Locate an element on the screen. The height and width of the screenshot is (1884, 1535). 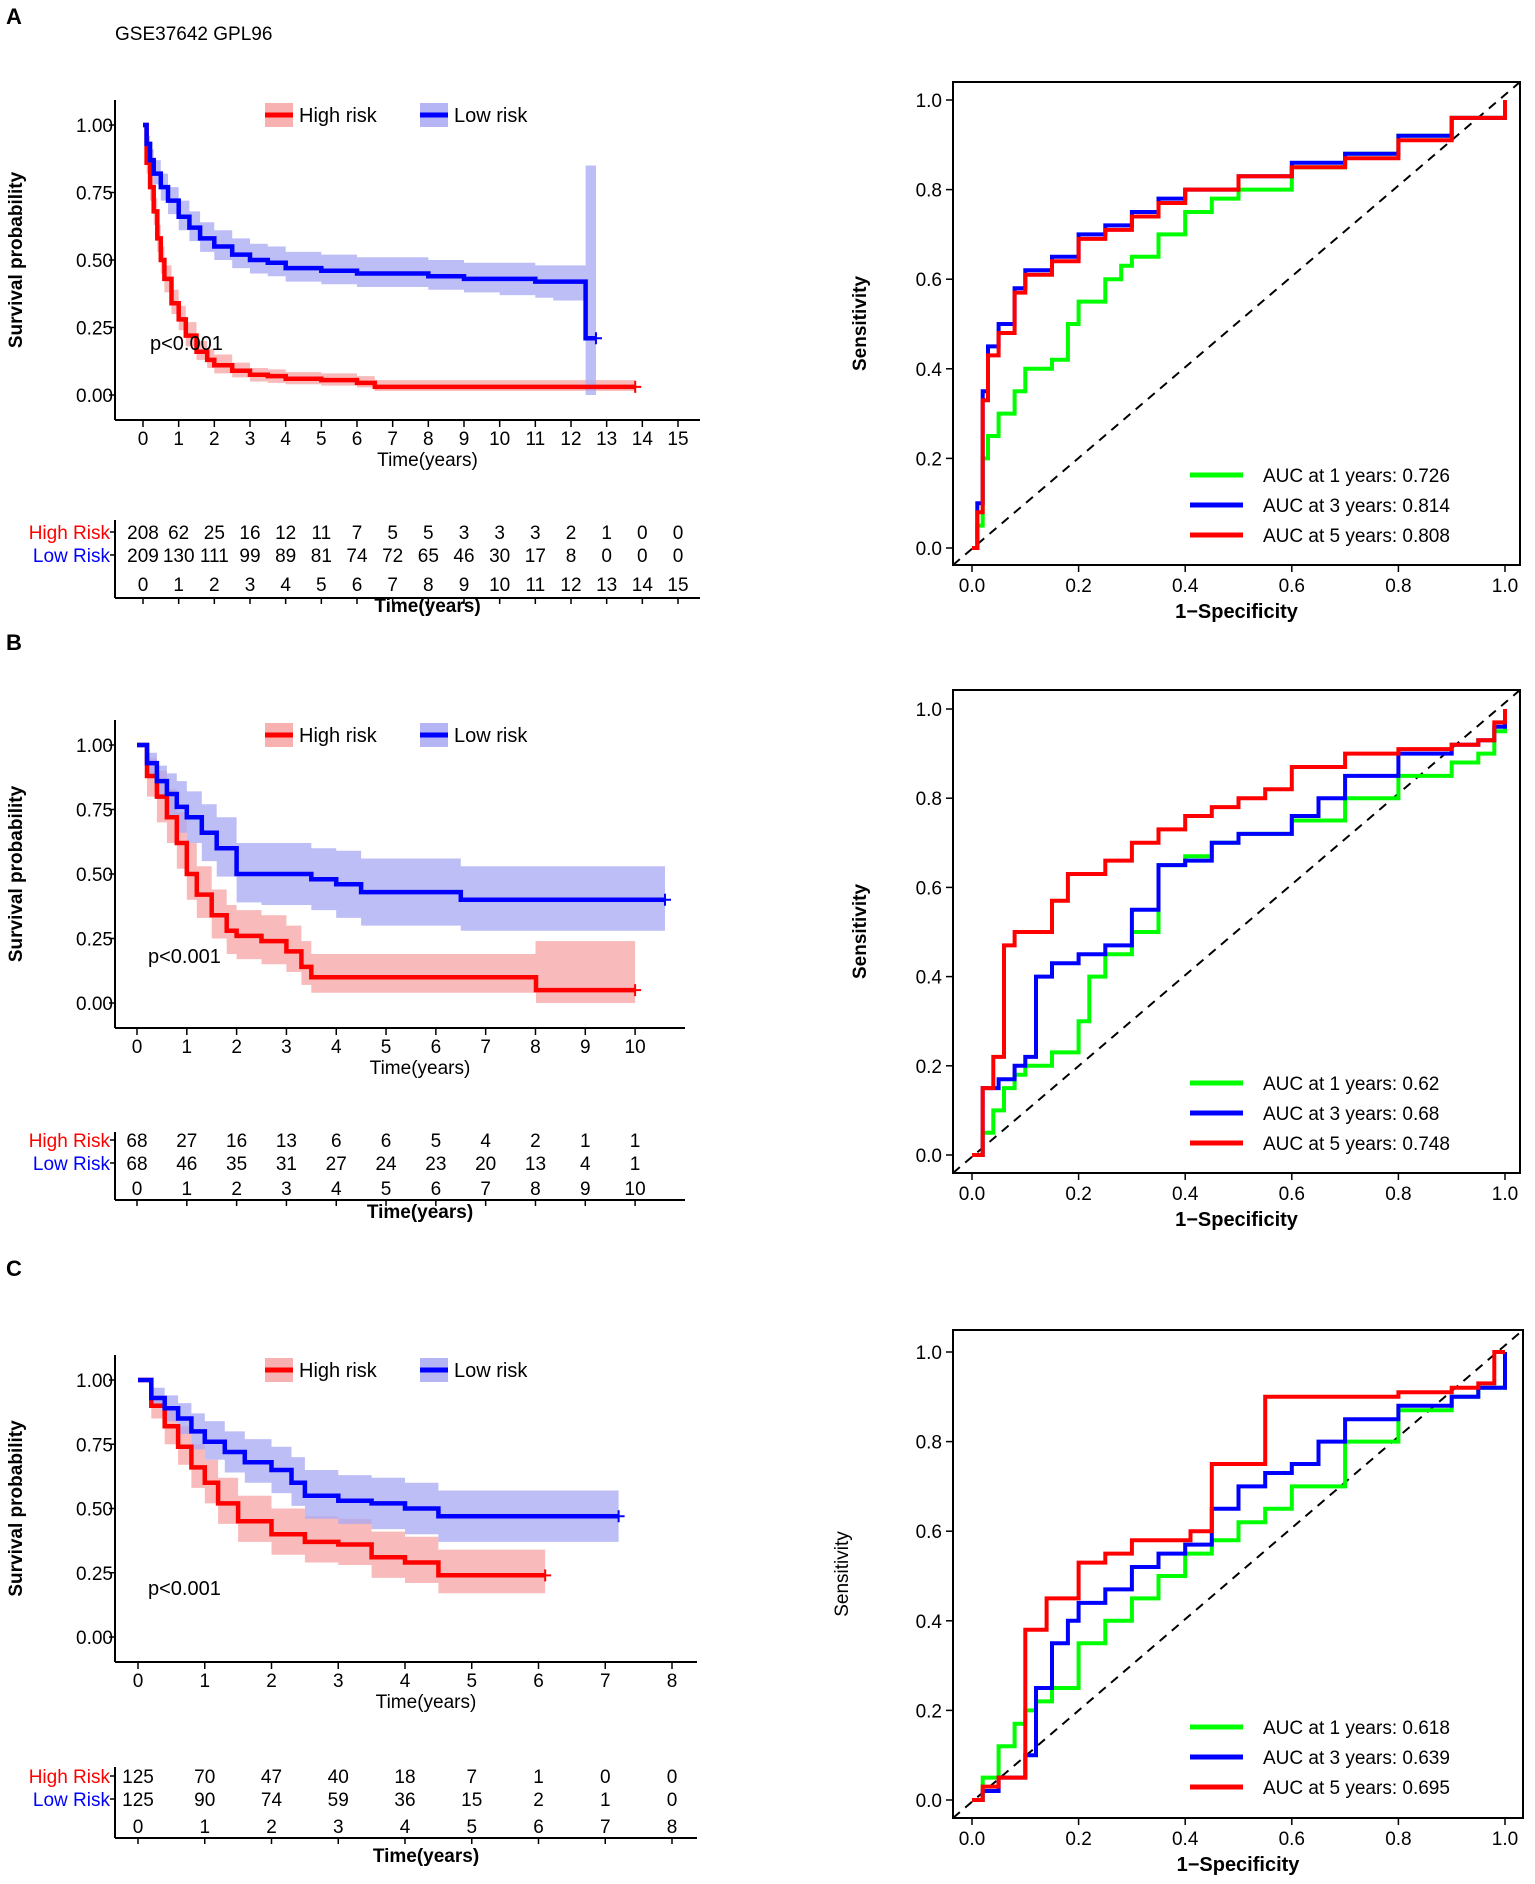
x-tick-label: 0.0 is located at coordinates (972, 586).